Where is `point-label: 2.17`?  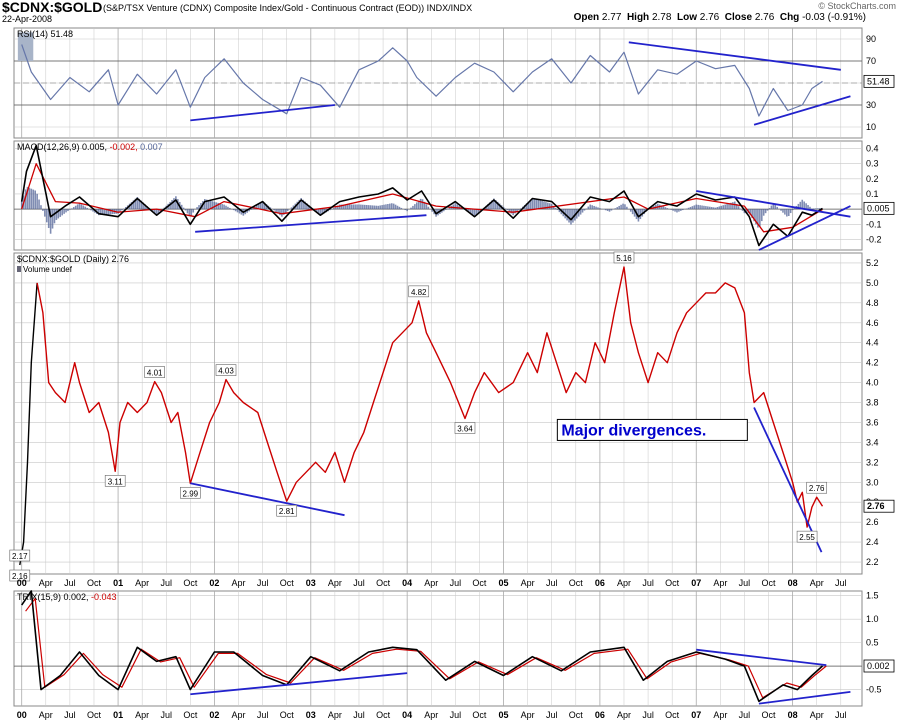
point-label: 2.17 is located at coordinates (20, 556).